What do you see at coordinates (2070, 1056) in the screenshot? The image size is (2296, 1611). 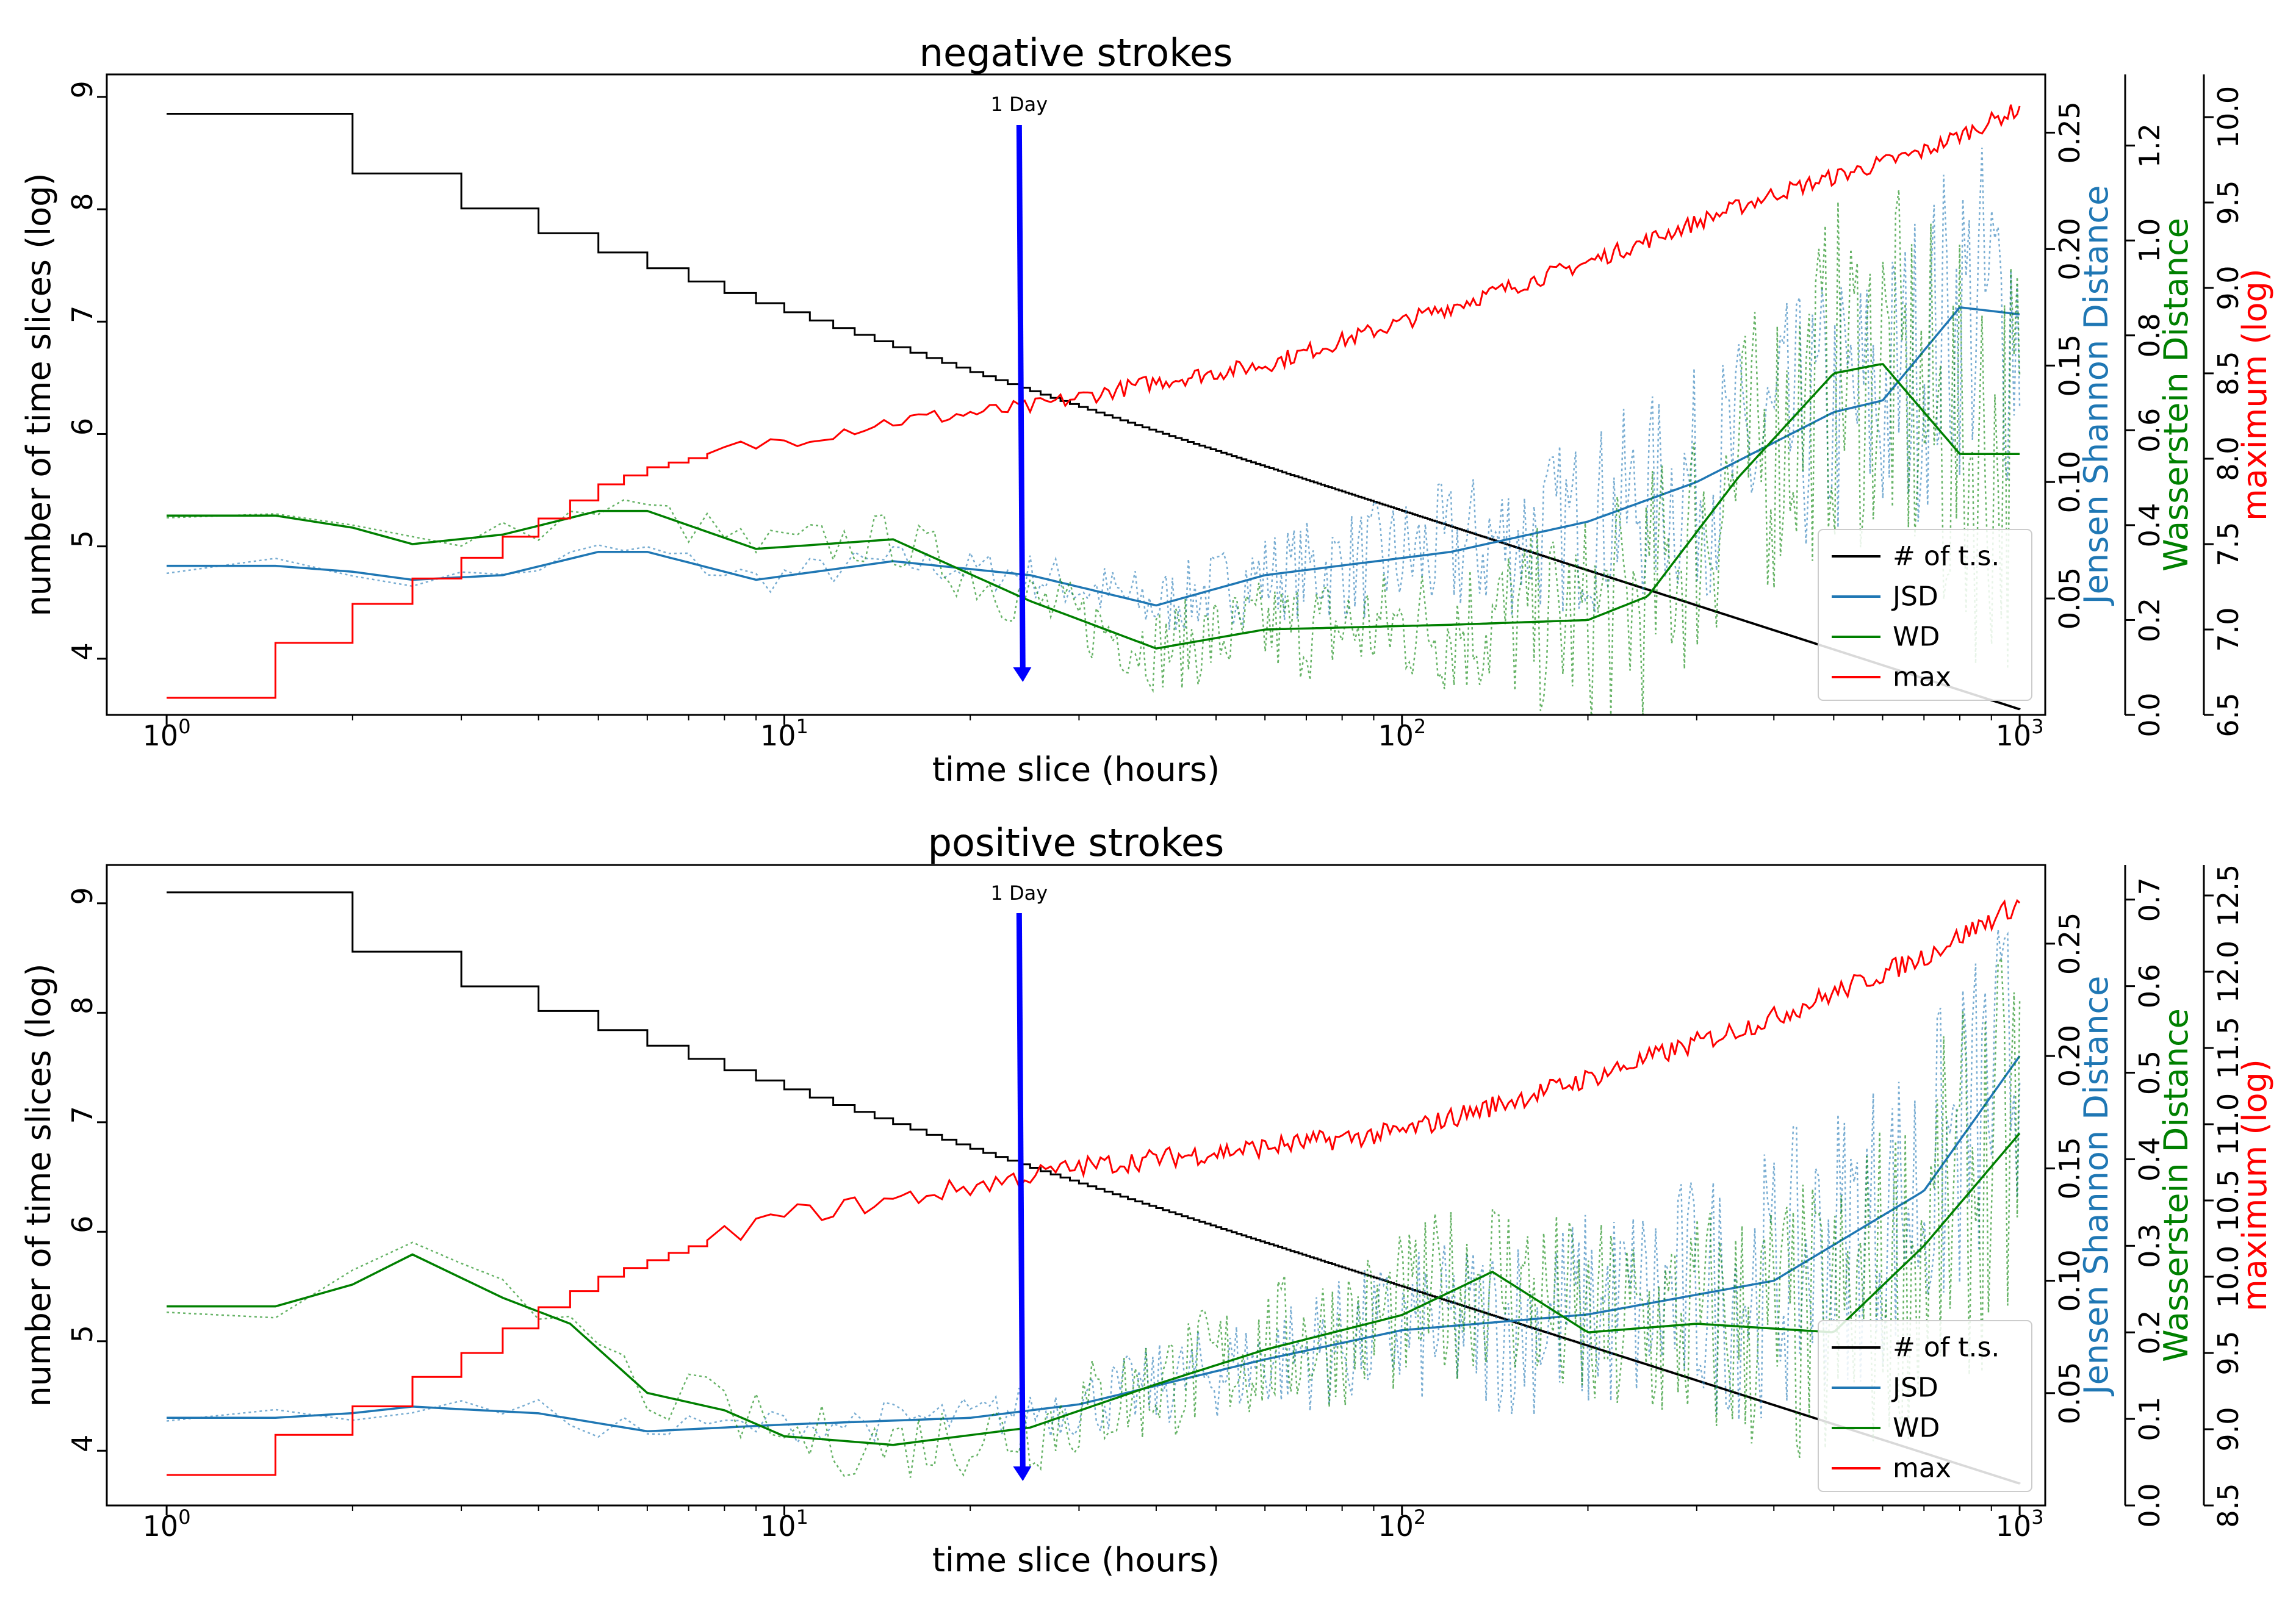 I see `right-tick-label: 0.20` at bounding box center [2070, 1056].